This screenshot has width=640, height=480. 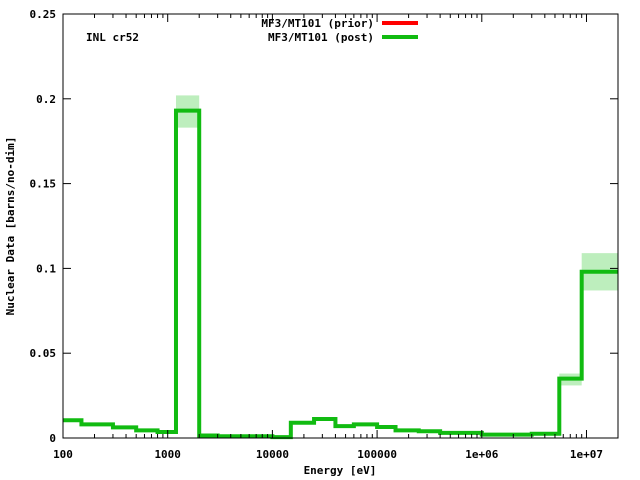 What do you see at coordinates (52, 438) in the screenshot?
I see `y-tick-label: 0` at bounding box center [52, 438].